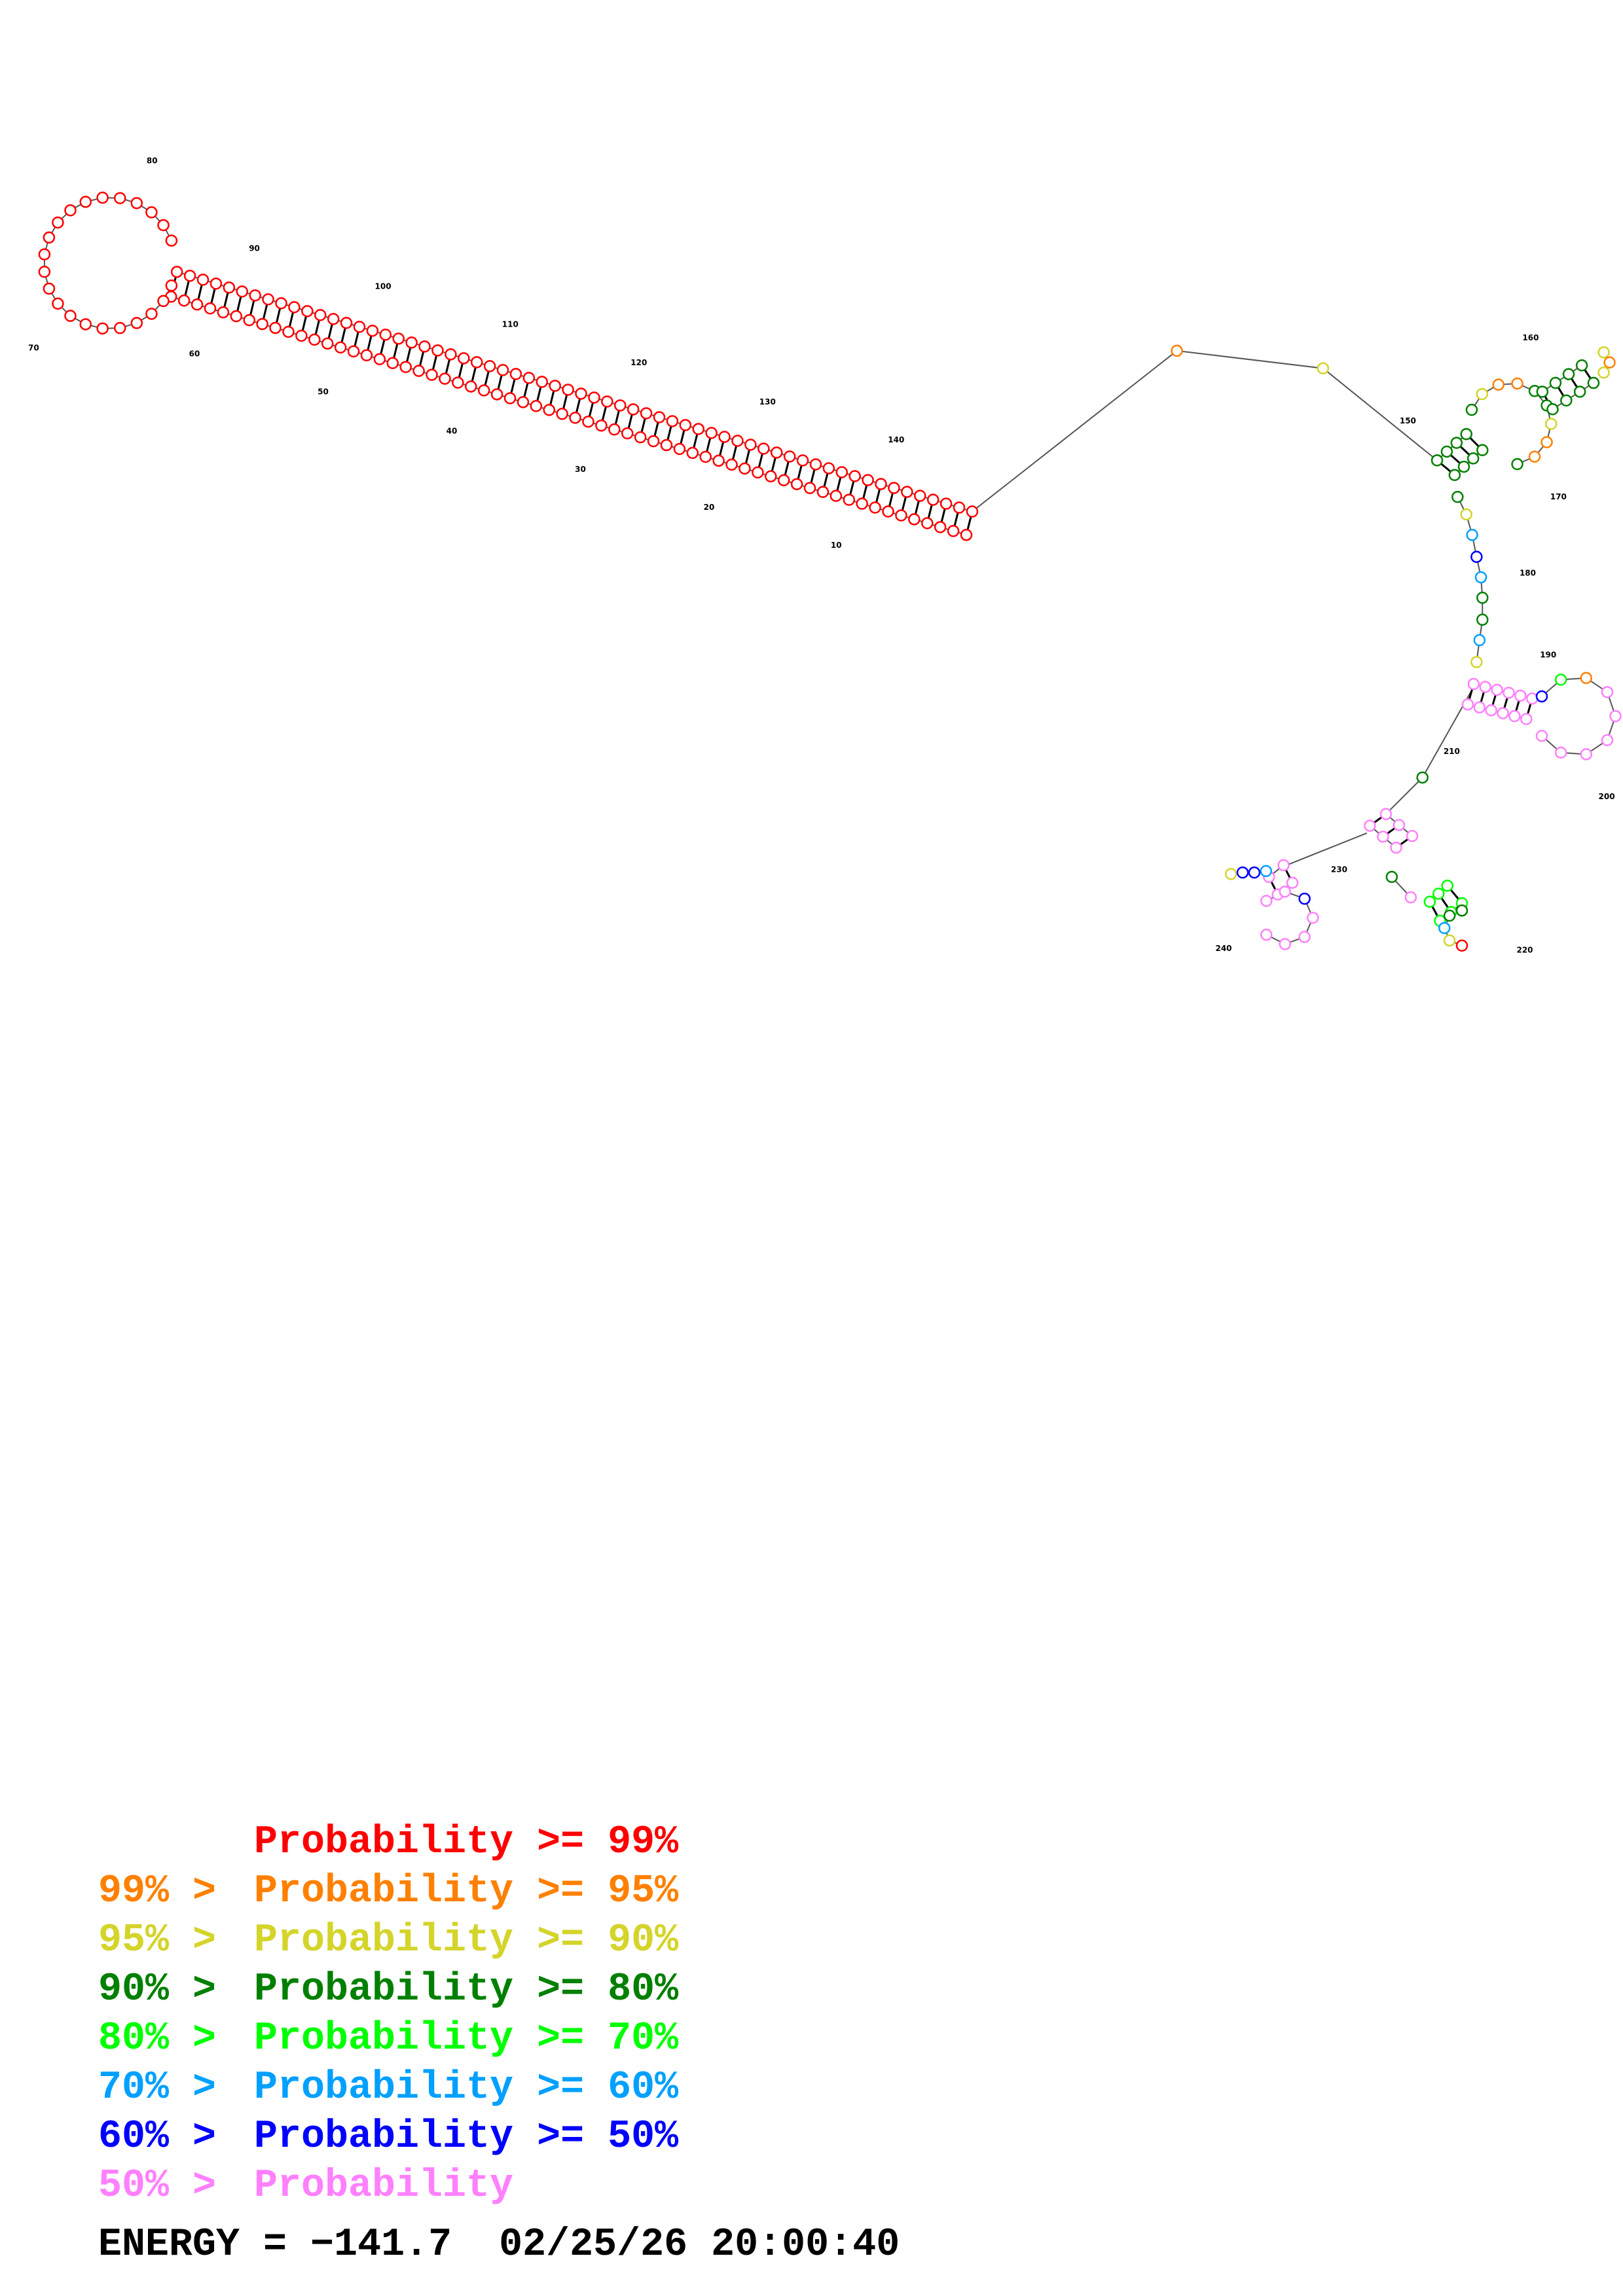 The image size is (1623, 2296). I want to click on position-label: 140, so click(896, 439).